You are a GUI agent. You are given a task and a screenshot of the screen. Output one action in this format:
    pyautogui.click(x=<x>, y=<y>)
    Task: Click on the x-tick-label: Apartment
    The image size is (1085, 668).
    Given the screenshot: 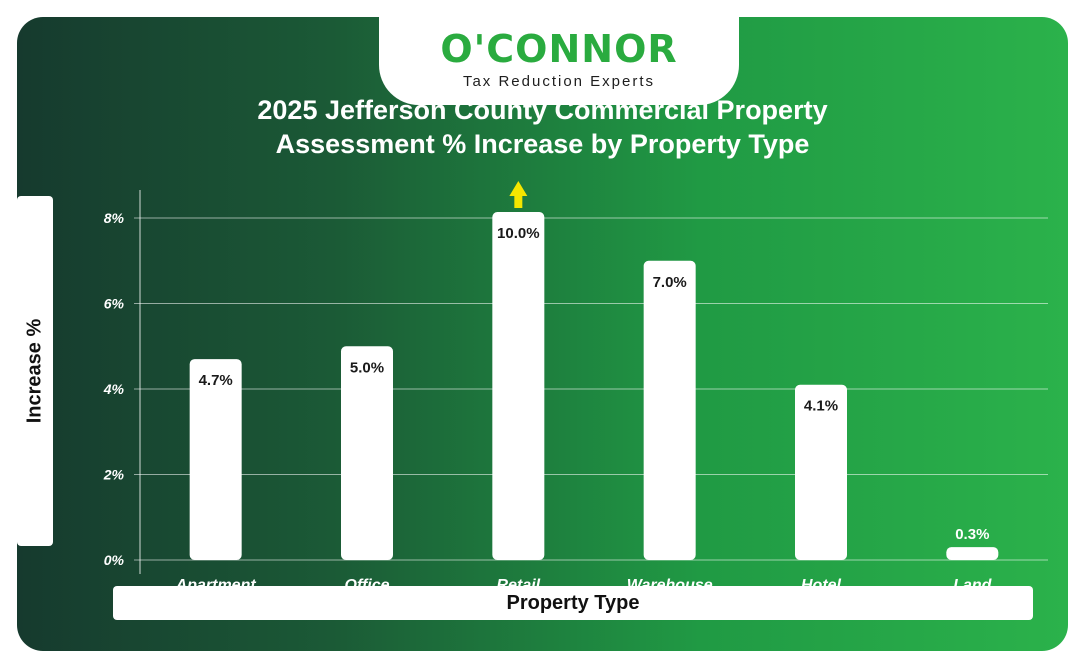 What is the action you would take?
    pyautogui.click(x=216, y=585)
    